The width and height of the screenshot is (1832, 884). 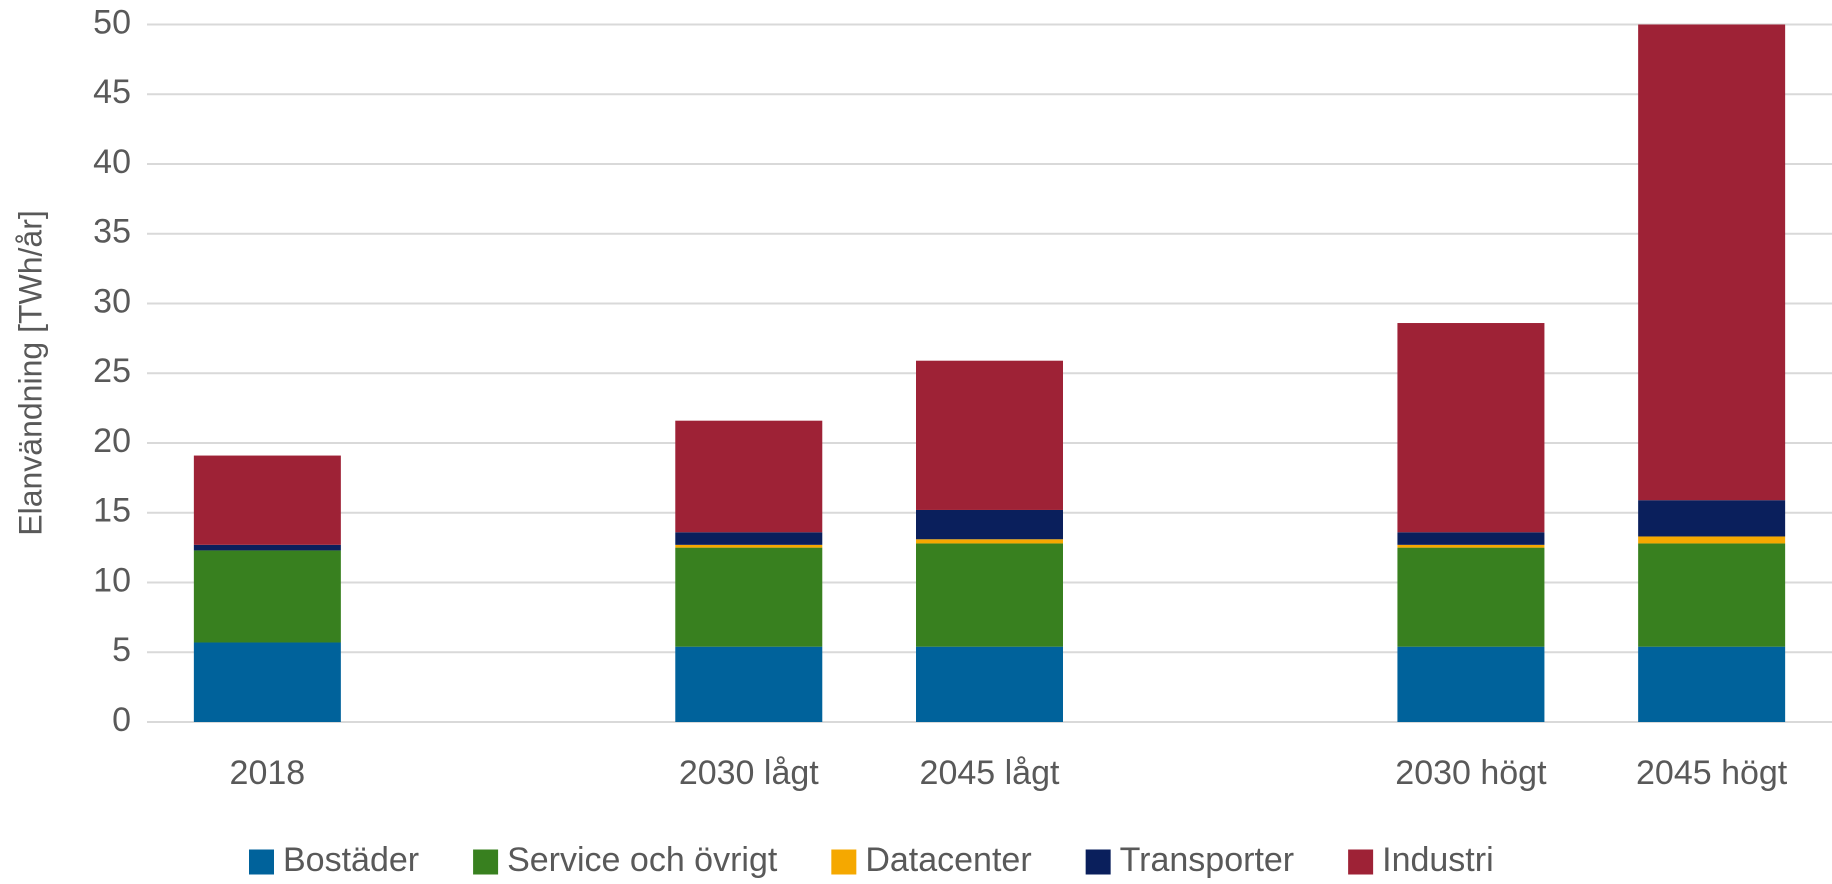 What do you see at coordinates (30, 373) in the screenshot?
I see `y-axis-title: Elanvändning [TWh/år]` at bounding box center [30, 373].